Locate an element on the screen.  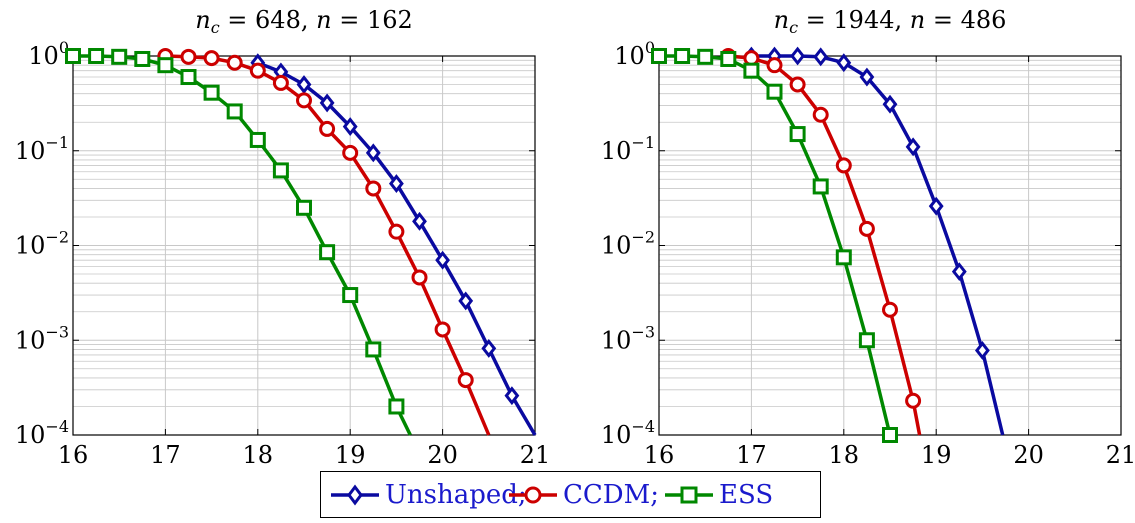
legend-marker-unshaped is located at coordinates (355, 495).